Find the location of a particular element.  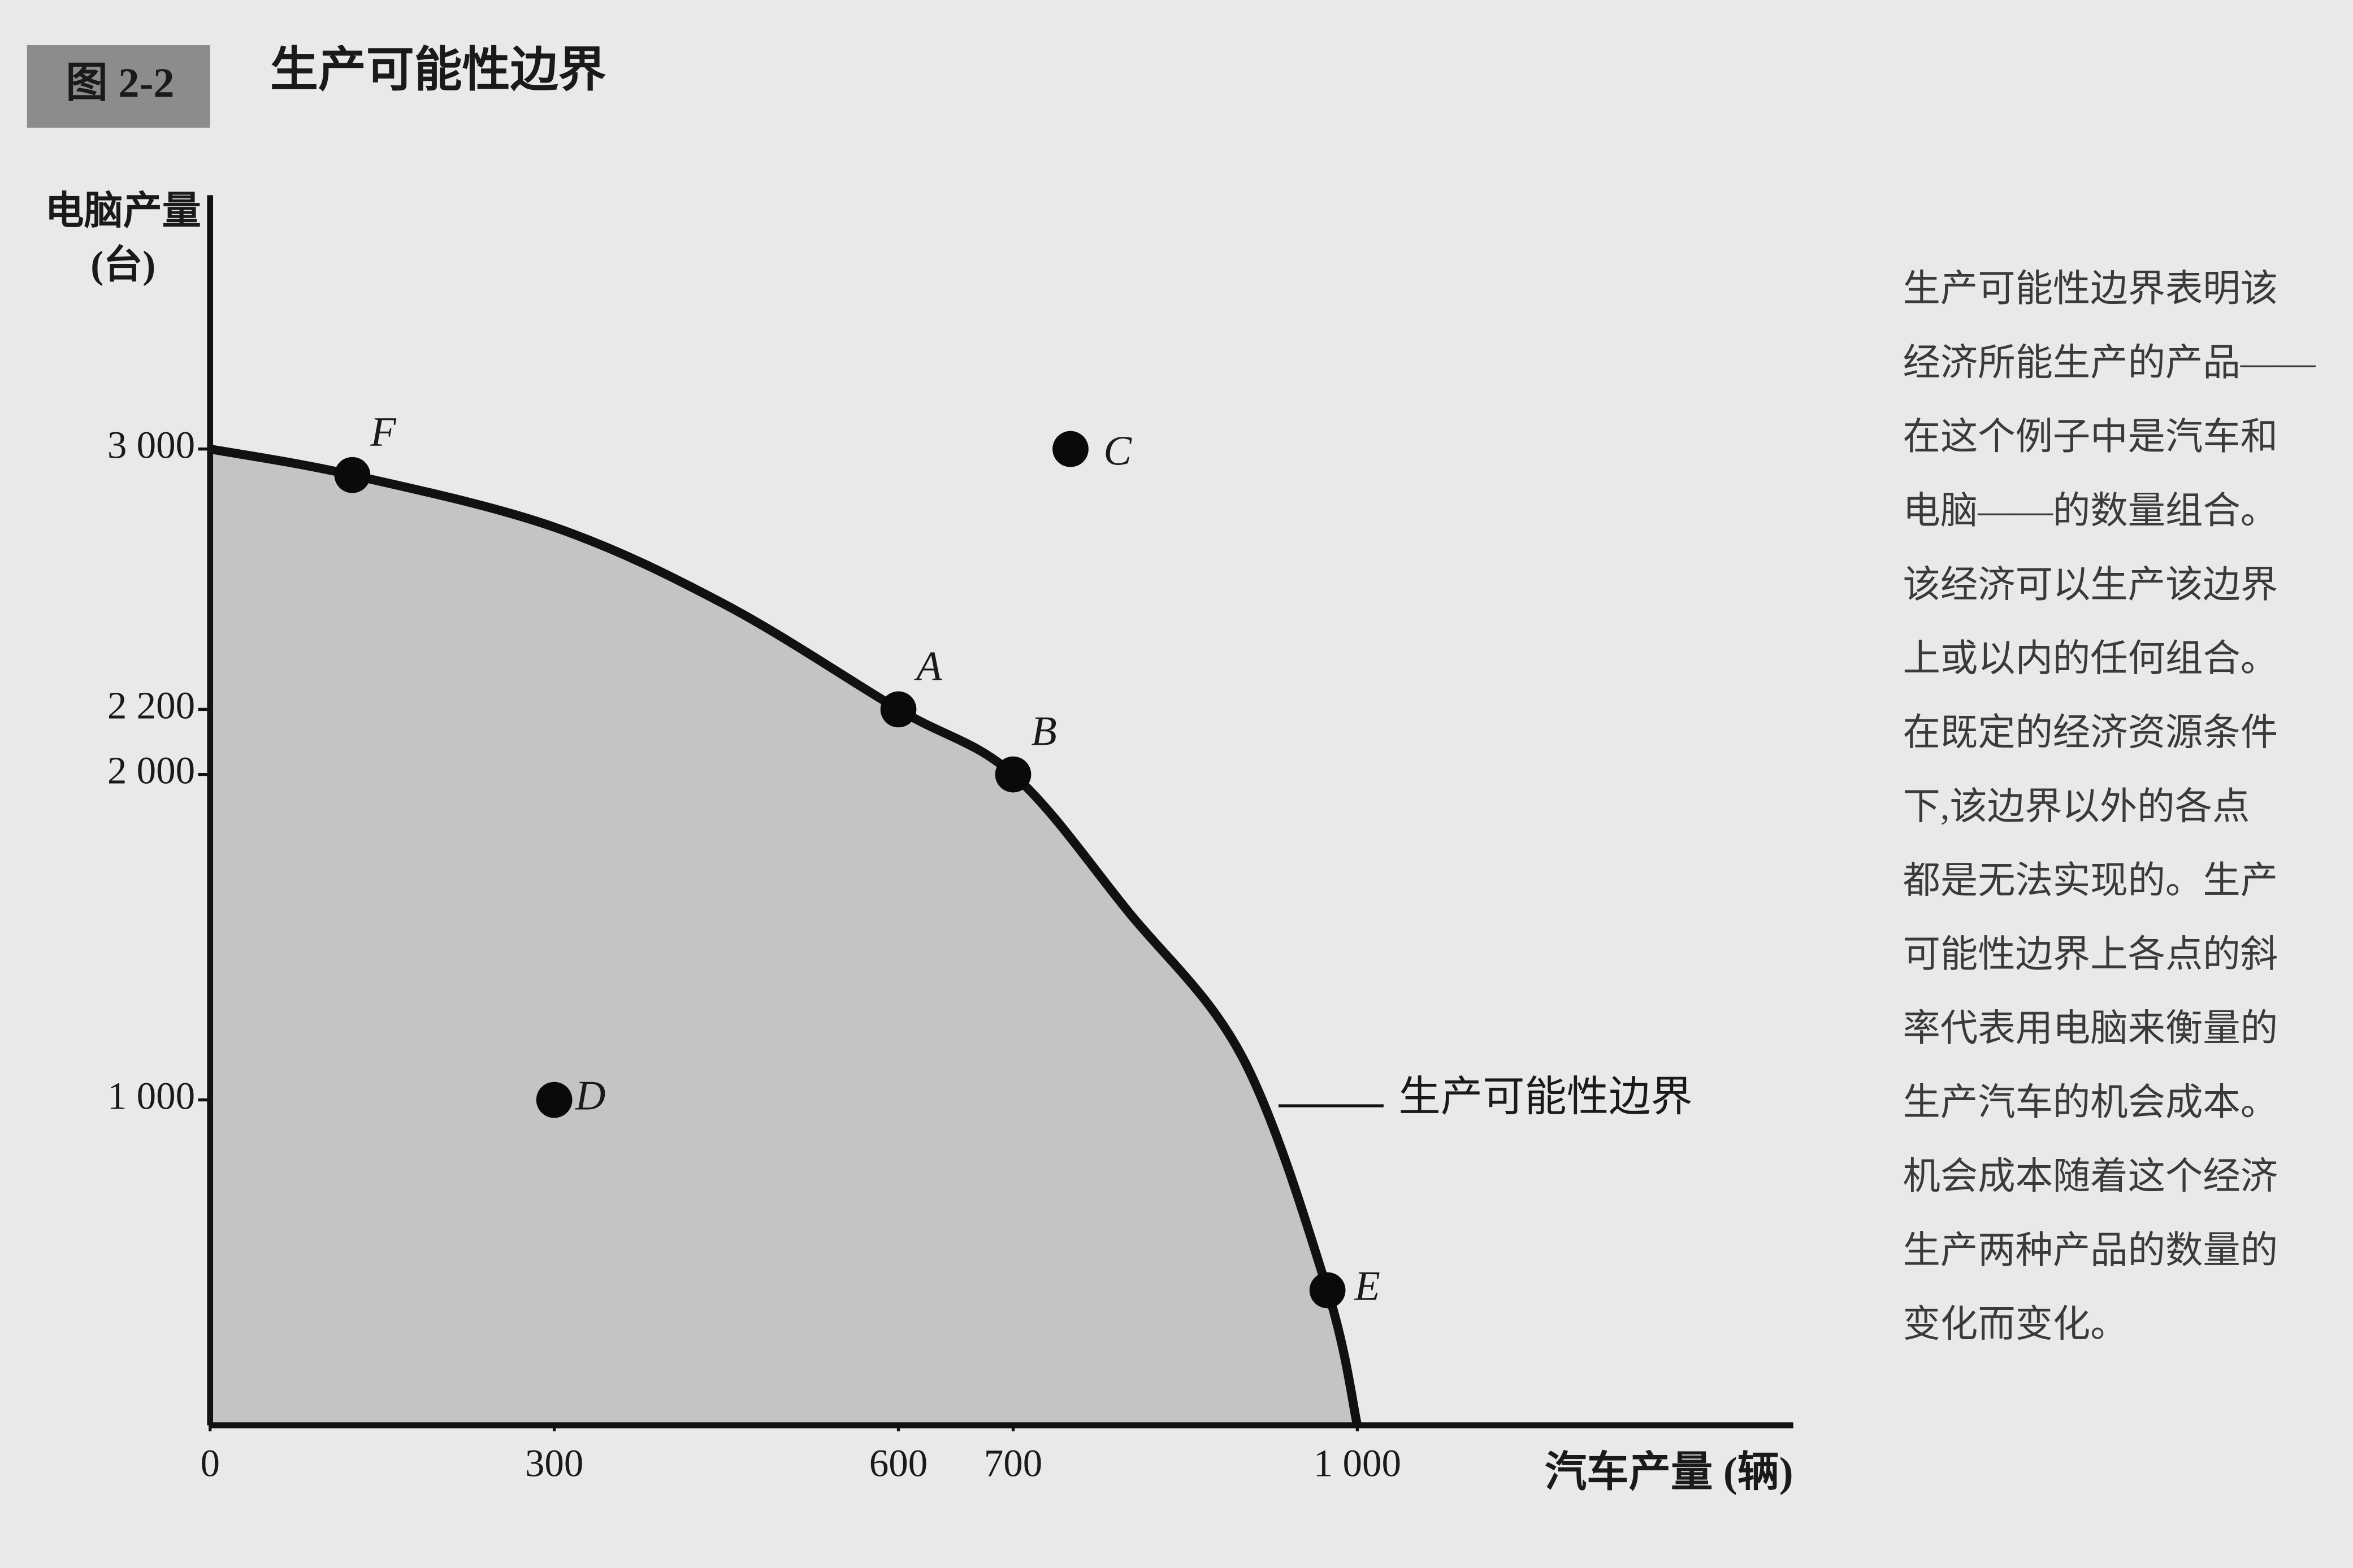

note-line: 在既定的经济资源条件 is located at coordinates (2090, 733).